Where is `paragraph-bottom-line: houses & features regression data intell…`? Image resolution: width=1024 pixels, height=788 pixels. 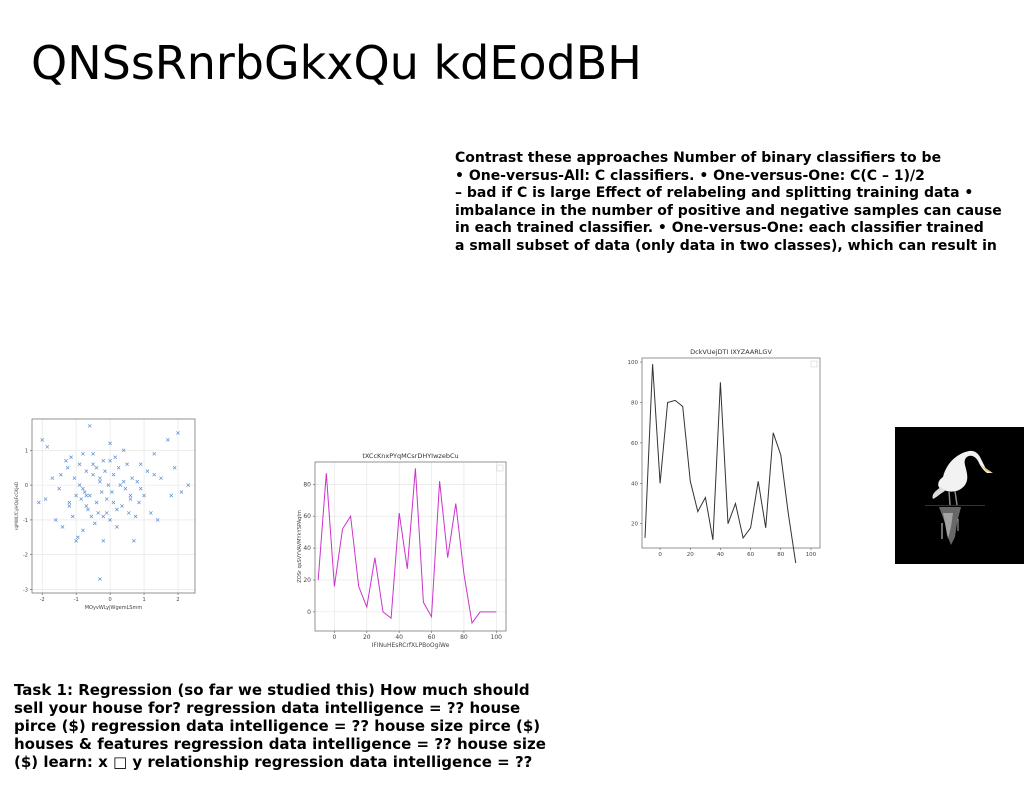
paragraph-bottom-line: houses & features regression data intell… is located at coordinates (280, 744).